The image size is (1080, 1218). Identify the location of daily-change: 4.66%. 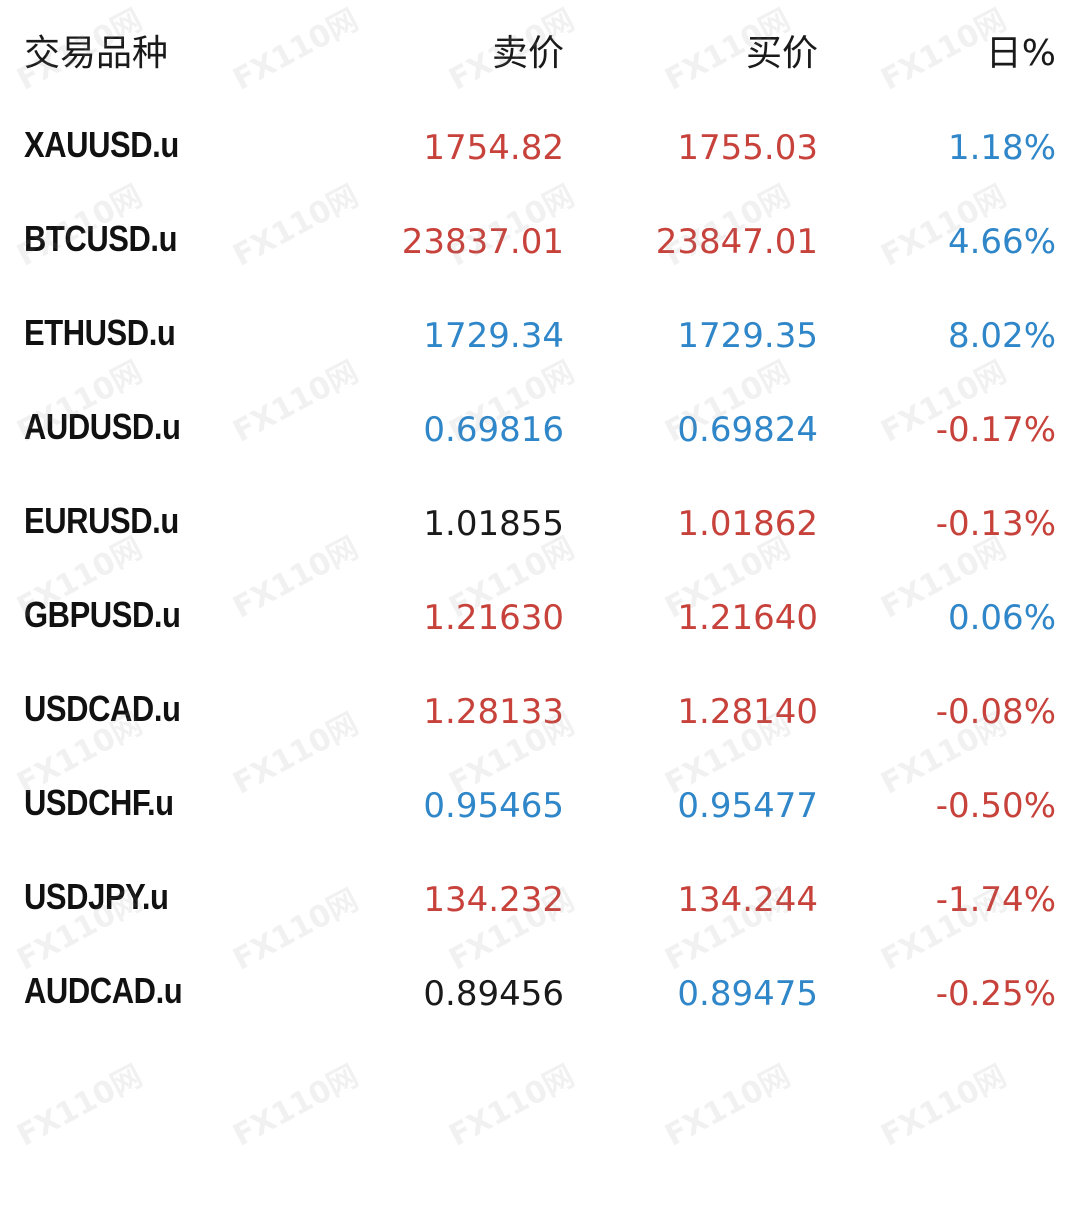
(1001, 242).